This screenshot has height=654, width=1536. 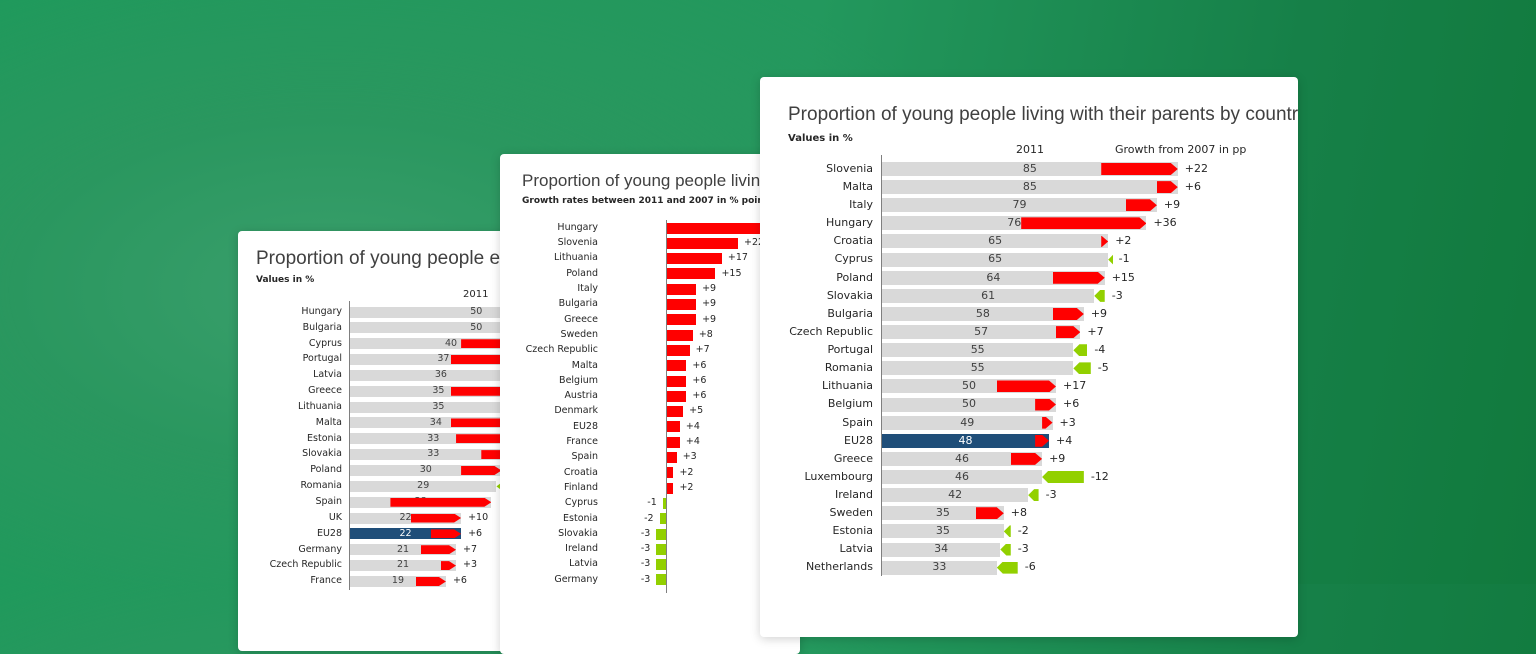 I want to click on category-label: Germany, so click(x=576, y=579).